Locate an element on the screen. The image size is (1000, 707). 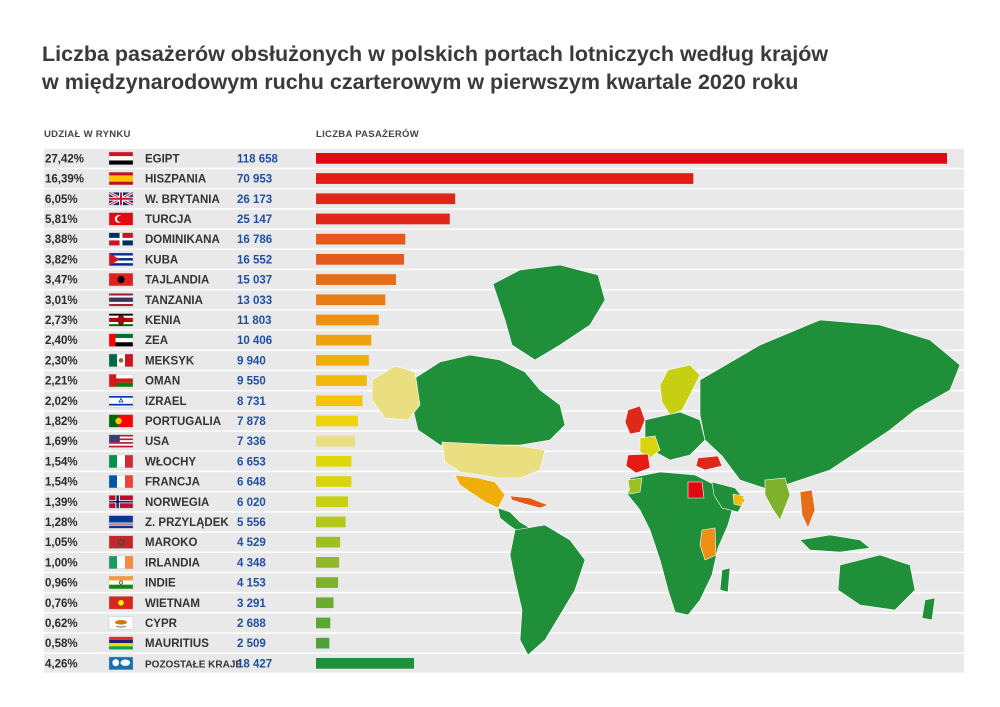
norway-flag is located at coordinates (121, 502).